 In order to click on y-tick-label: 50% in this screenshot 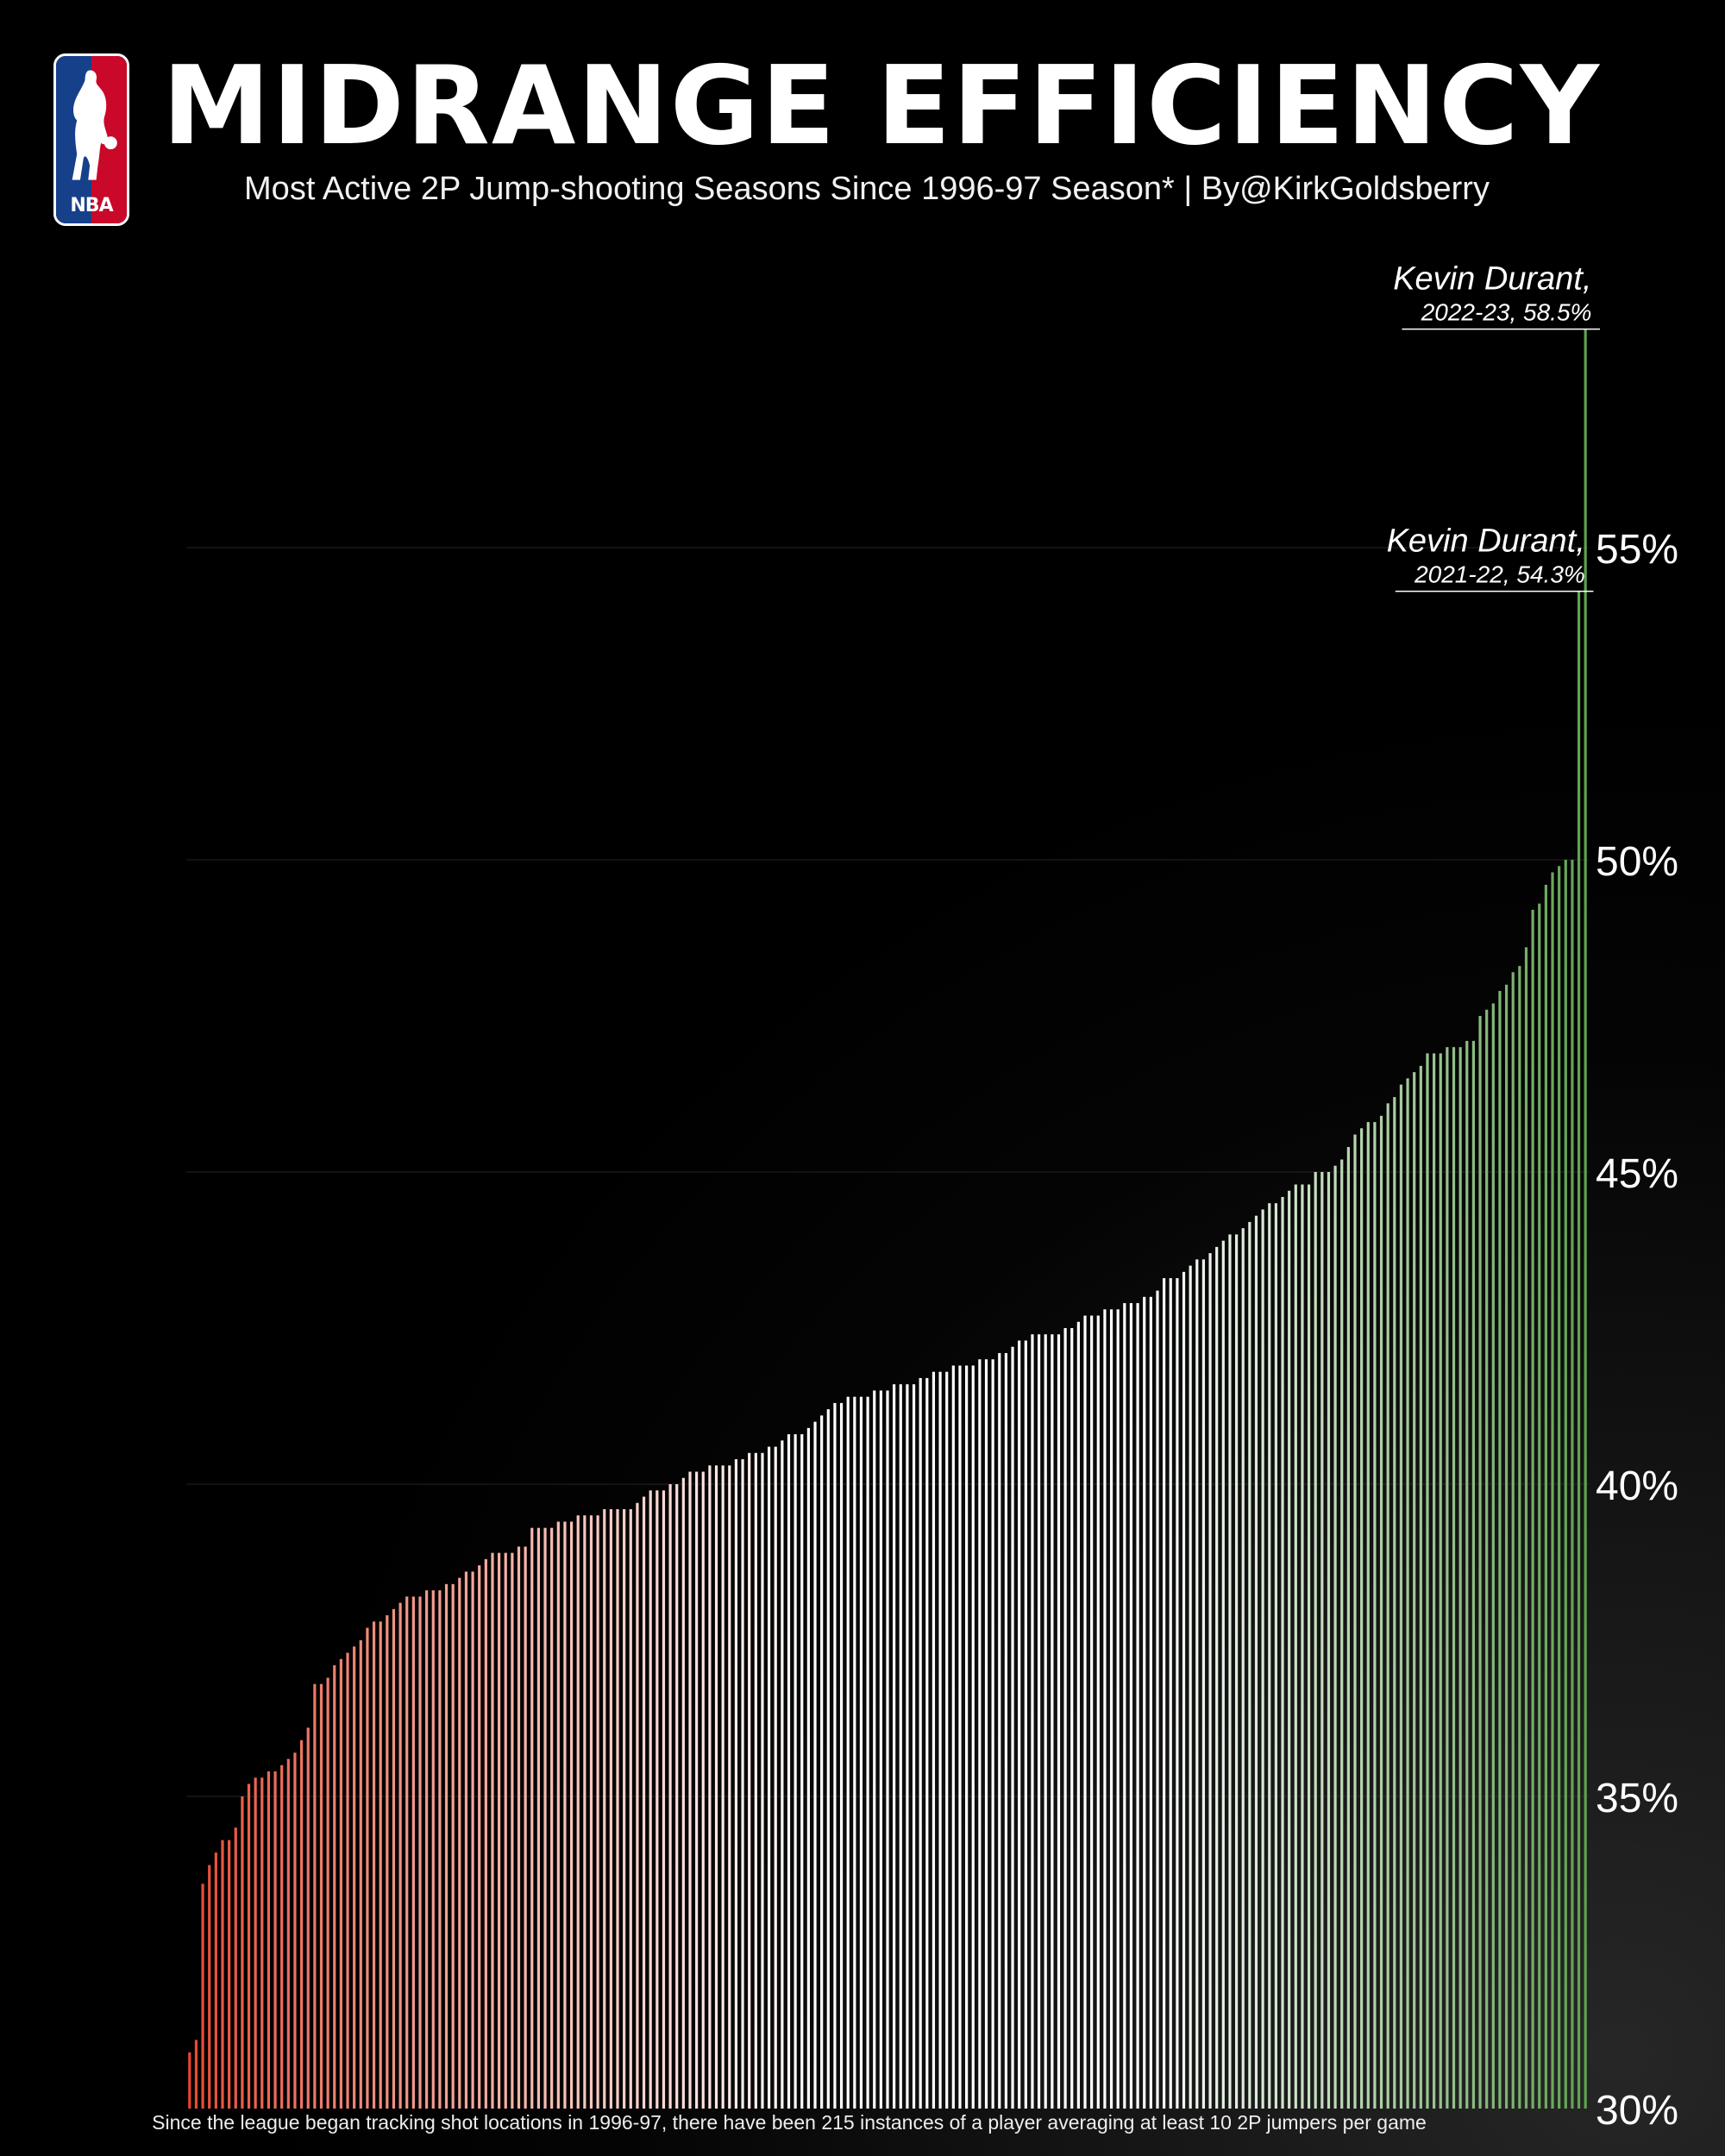, I will do `click(1637, 862)`.